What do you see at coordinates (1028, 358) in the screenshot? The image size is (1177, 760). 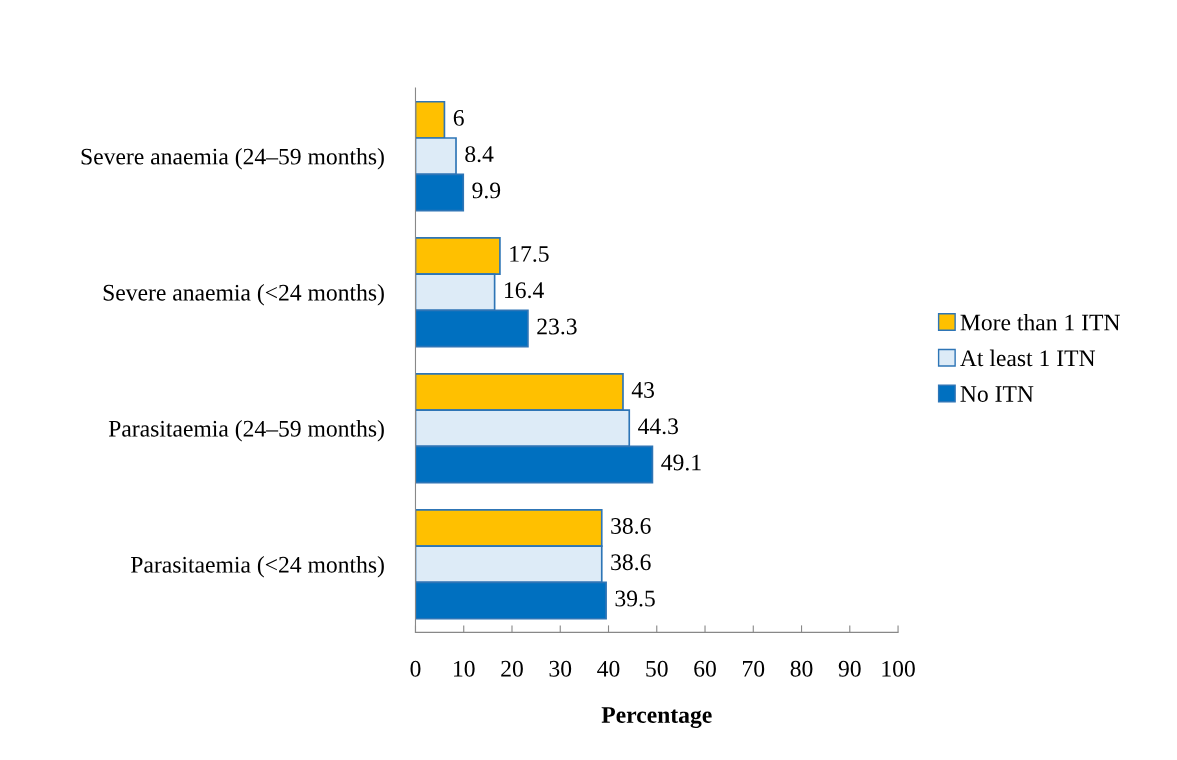 I see `legend-label: At least 1 ITN` at bounding box center [1028, 358].